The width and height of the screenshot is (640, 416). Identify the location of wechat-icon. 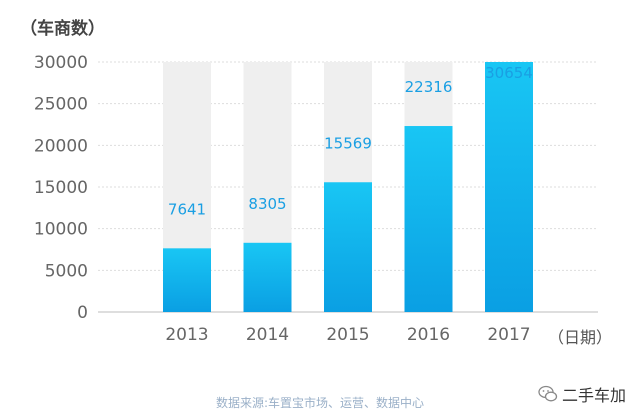
(548, 393).